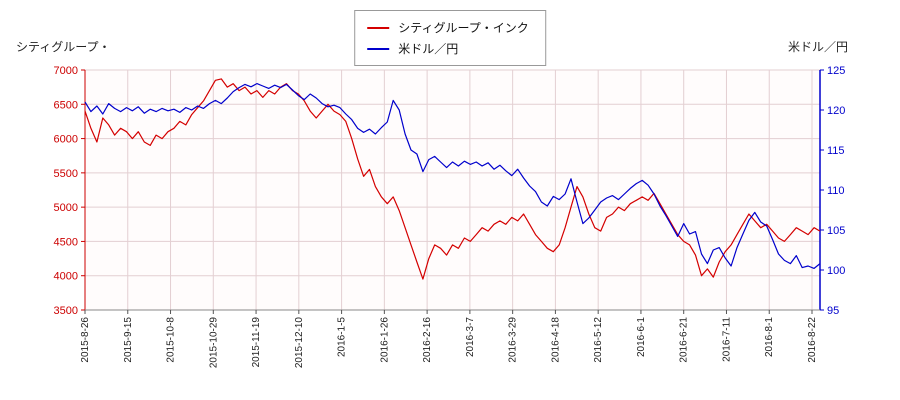 The height and width of the screenshot is (400, 900). Describe the element at coordinates (66, 105) in the screenshot. I see `left-axis-tick-label: 6500` at that location.